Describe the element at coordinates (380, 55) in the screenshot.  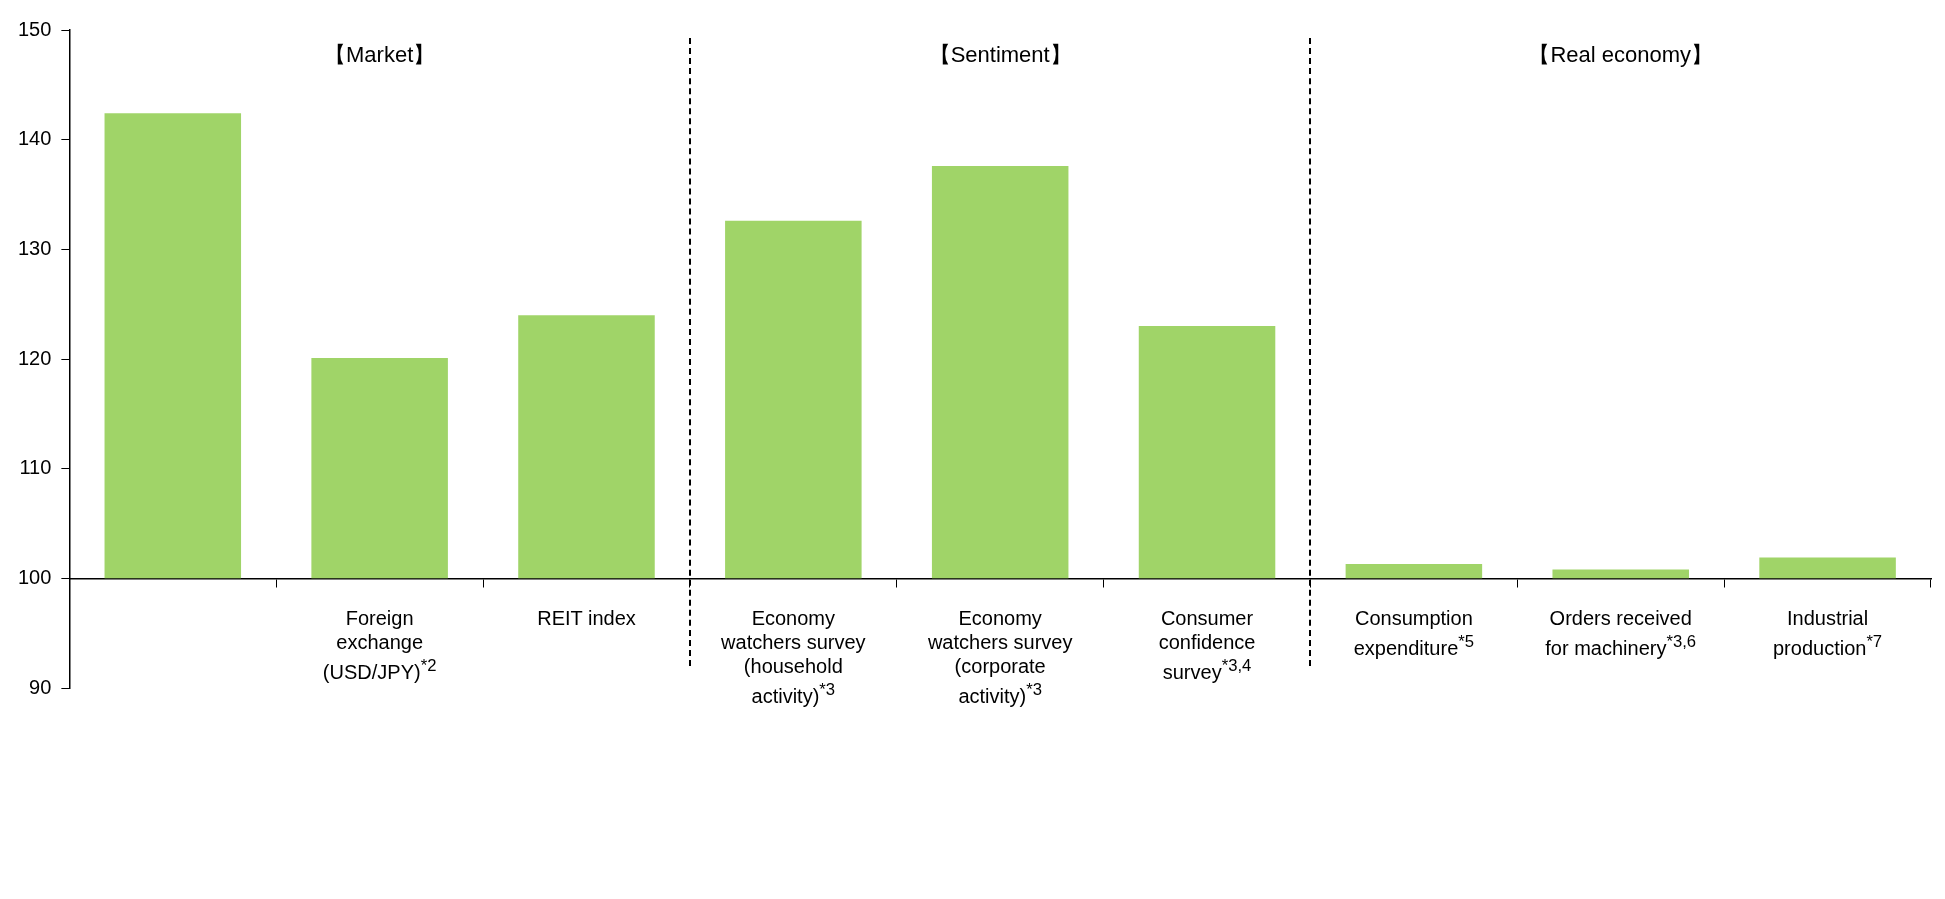
I see `annotation: 【Market】` at that location.